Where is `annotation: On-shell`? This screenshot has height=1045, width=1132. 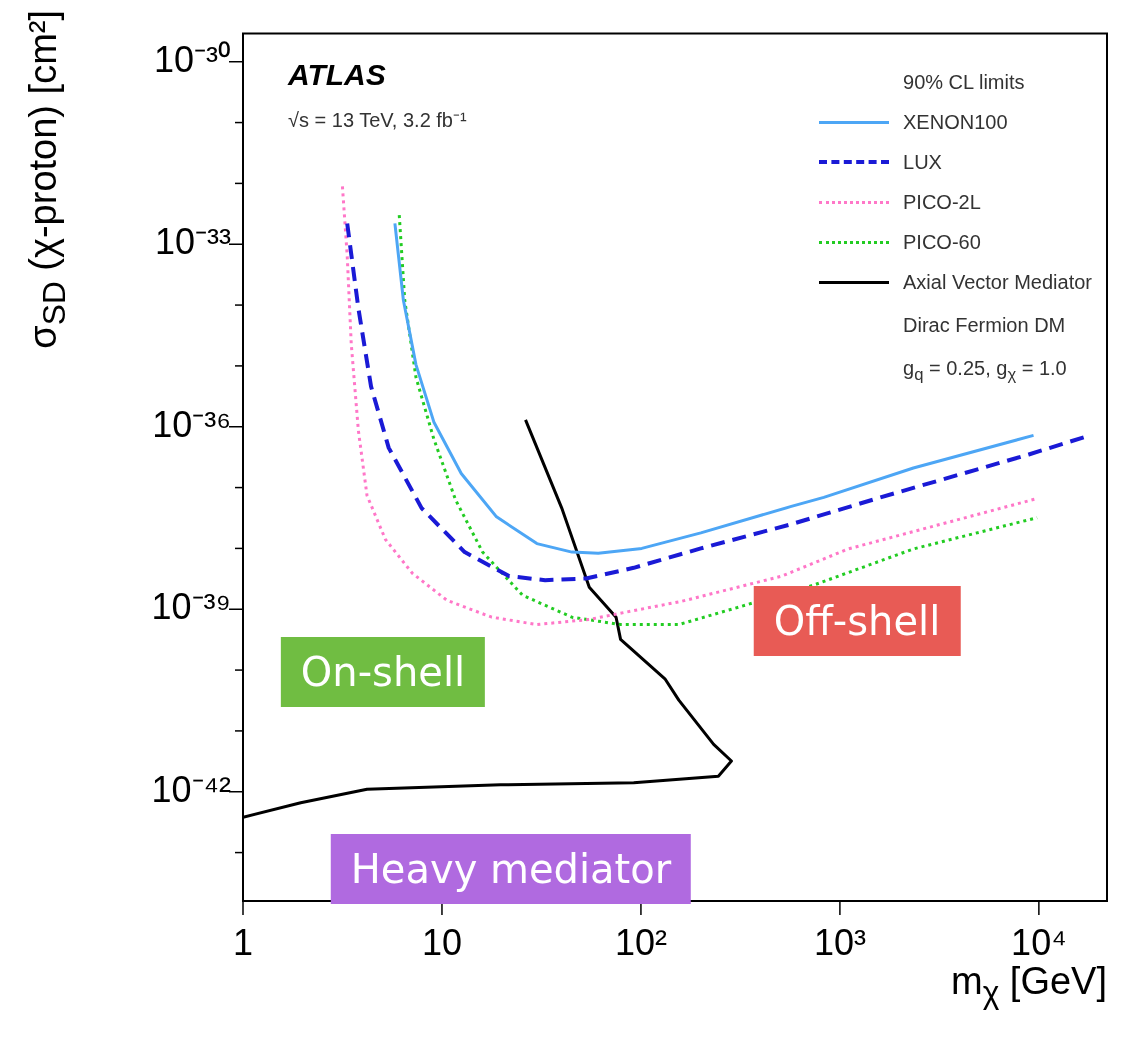
annotation: On-shell is located at coordinates (383, 672).